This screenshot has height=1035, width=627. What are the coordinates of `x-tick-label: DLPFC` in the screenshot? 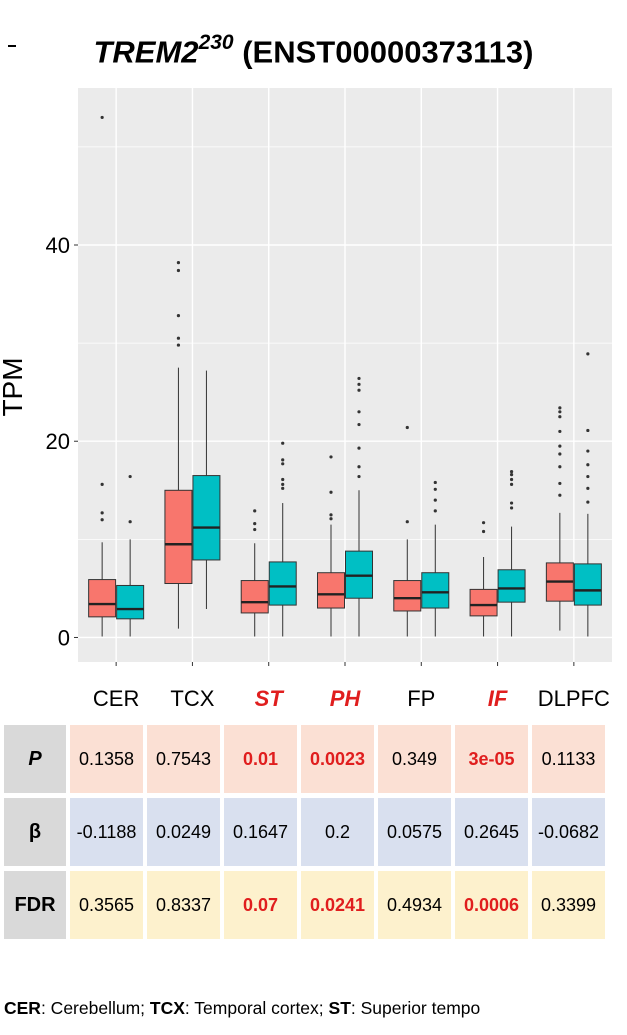 It's located at (574, 698).